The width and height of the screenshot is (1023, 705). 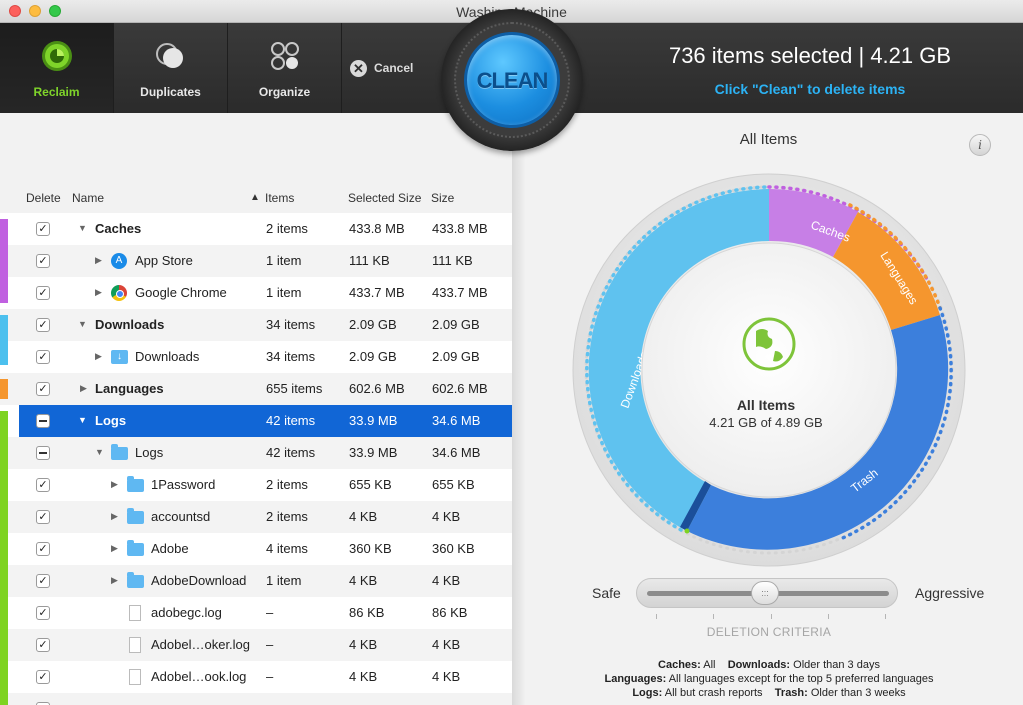 I want to click on table-row-selected: ▼ Logs 42 items 33.9 MB 34.6 MB, so click(x=265, y=421).